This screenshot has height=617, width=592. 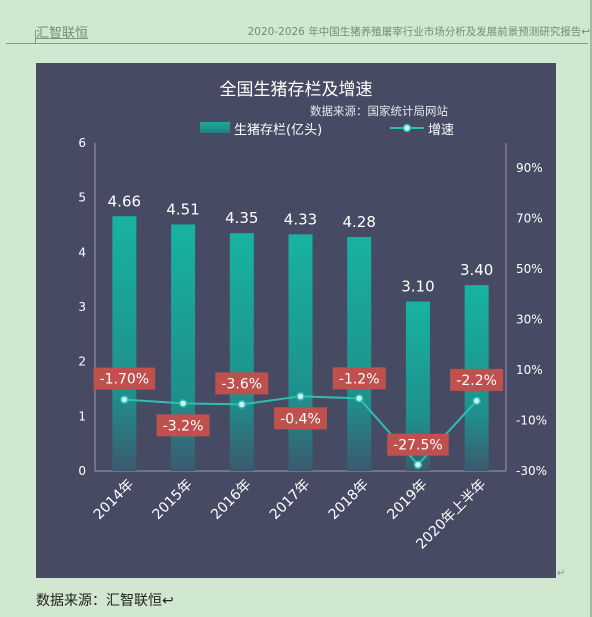 What do you see at coordinates (312, 43) in the screenshot?
I see `header-rule` at bounding box center [312, 43].